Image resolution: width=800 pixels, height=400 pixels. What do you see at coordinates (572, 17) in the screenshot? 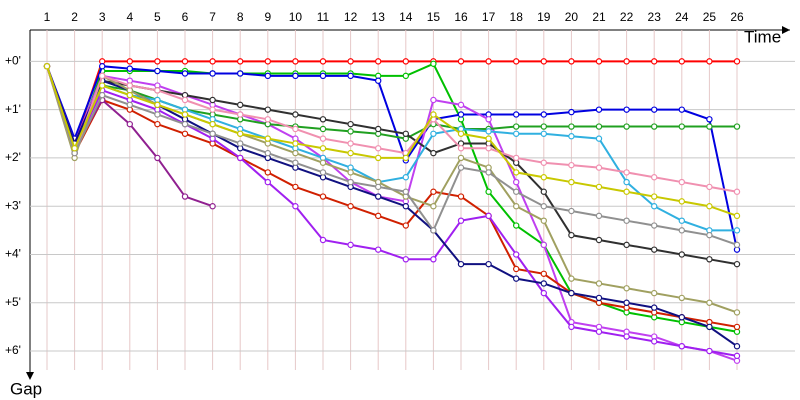
I see `x-tick-label: 20` at bounding box center [572, 17].